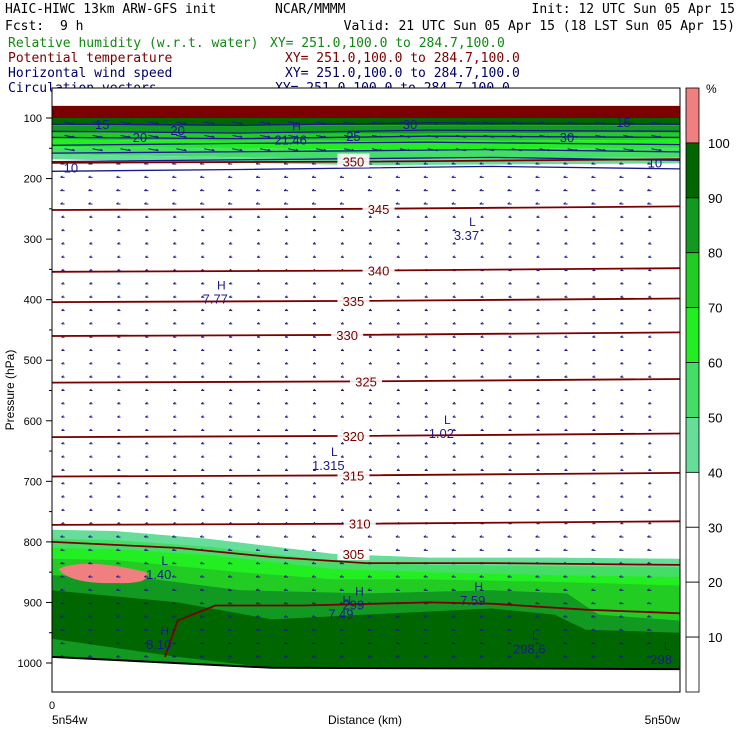  What do you see at coordinates (472, 600) in the screenshot?
I see `hl-mark-value: 7.59` at bounding box center [472, 600].